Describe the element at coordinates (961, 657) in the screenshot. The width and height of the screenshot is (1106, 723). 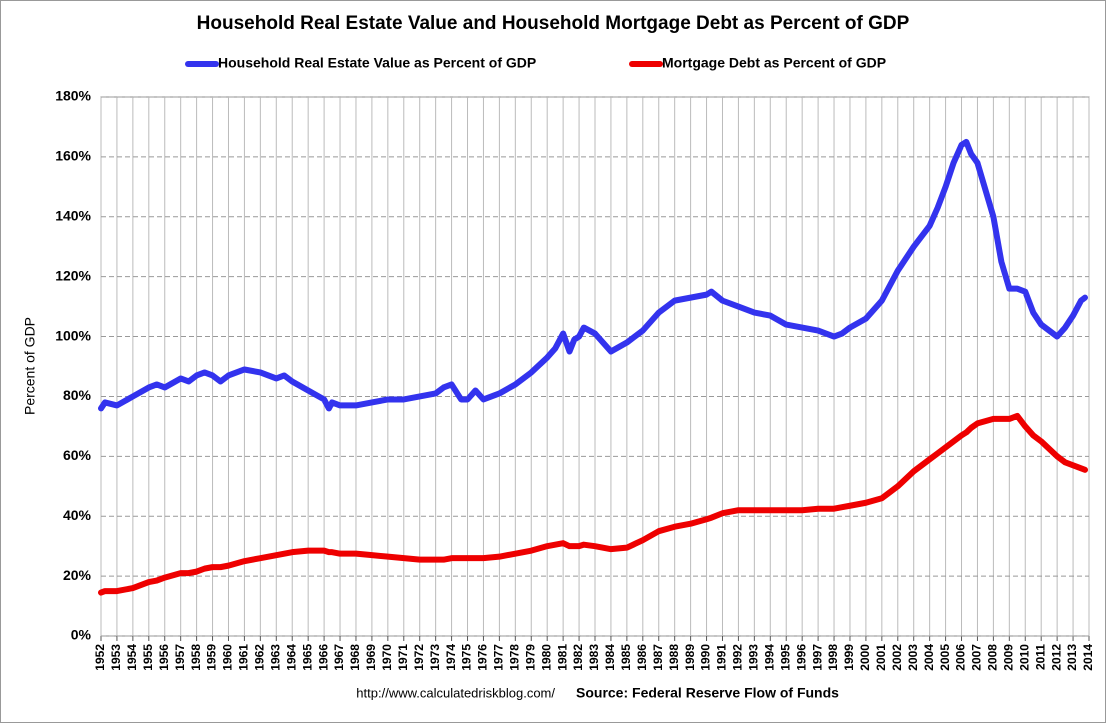
I see `x-tick-label: 2006` at that location.